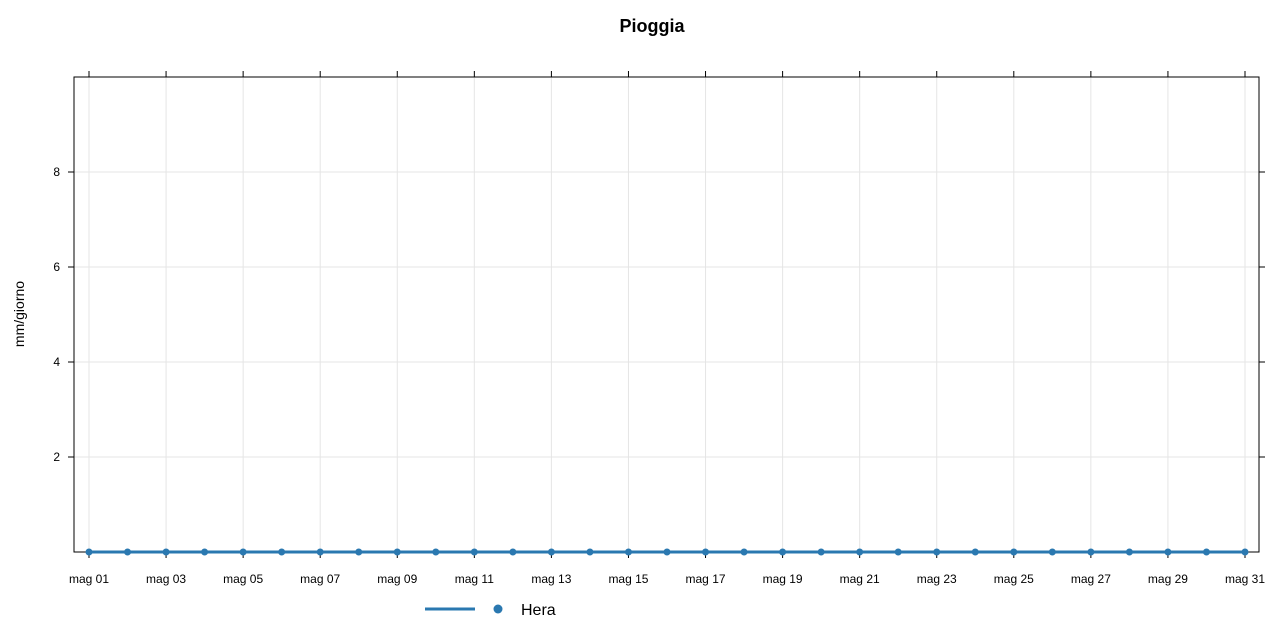 Image resolution: width=1269 pixels, height=619 pixels. What do you see at coordinates (498, 609) in the screenshot?
I see `legend-marker-hera` at bounding box center [498, 609].